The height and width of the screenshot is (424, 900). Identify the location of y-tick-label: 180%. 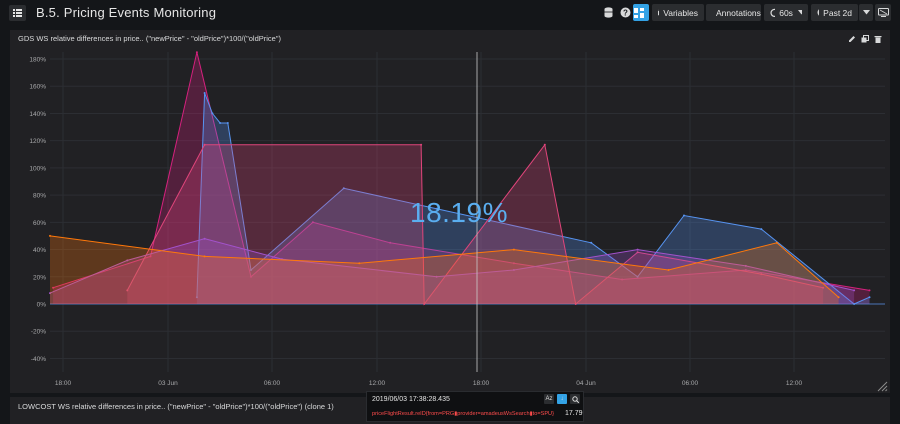
(37, 60).